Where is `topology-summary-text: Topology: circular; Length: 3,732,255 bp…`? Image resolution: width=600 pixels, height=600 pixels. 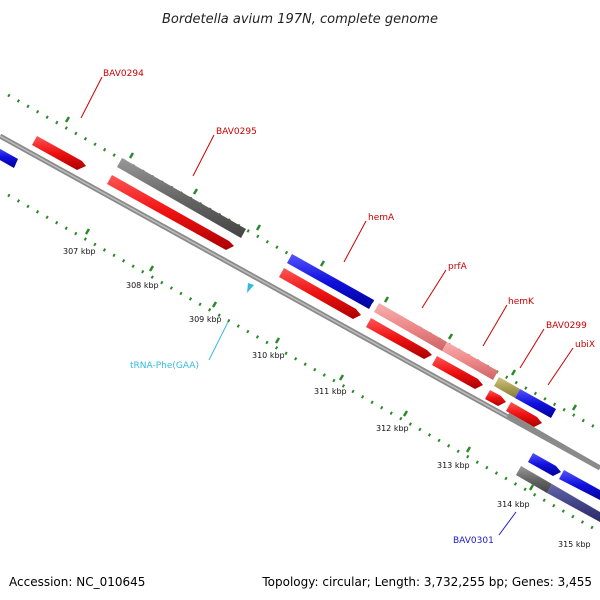
topology-summary-text: Topology: circular; Length: 3,732,255 bp… is located at coordinates (426, 582).